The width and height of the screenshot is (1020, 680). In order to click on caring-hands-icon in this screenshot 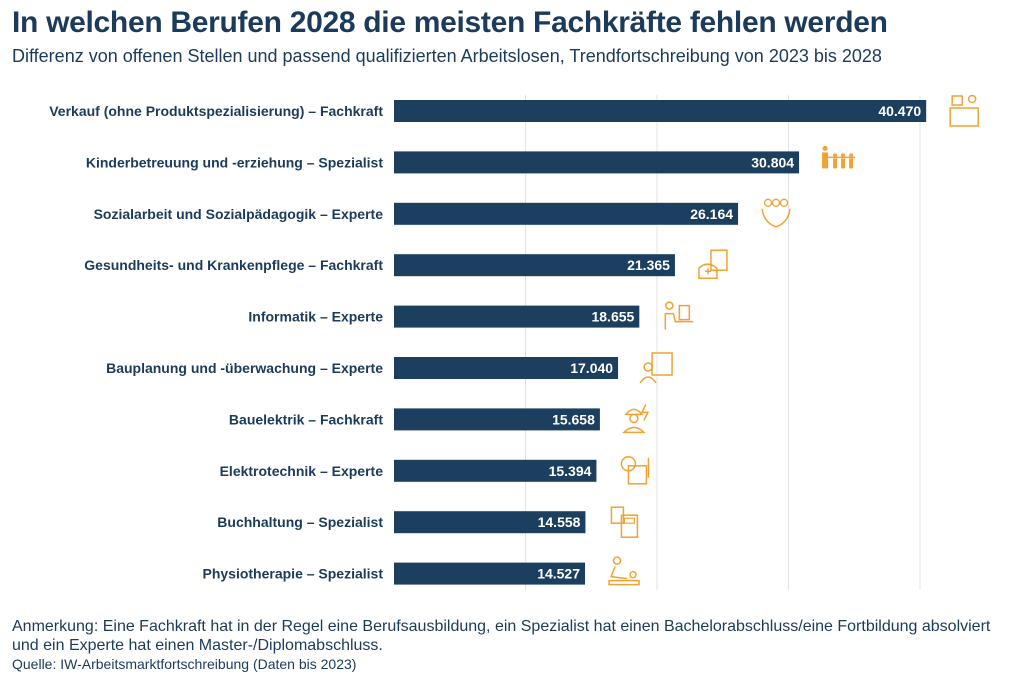, I will do `click(776, 213)`.